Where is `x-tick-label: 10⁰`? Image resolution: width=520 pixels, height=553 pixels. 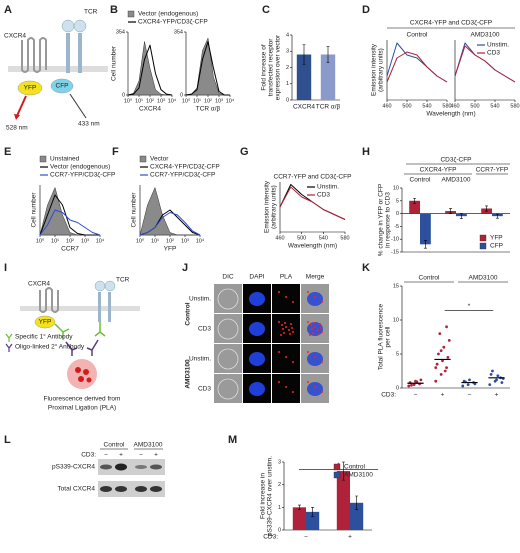
x-tick-label: 10⁰ is located at coordinates (128, 100).